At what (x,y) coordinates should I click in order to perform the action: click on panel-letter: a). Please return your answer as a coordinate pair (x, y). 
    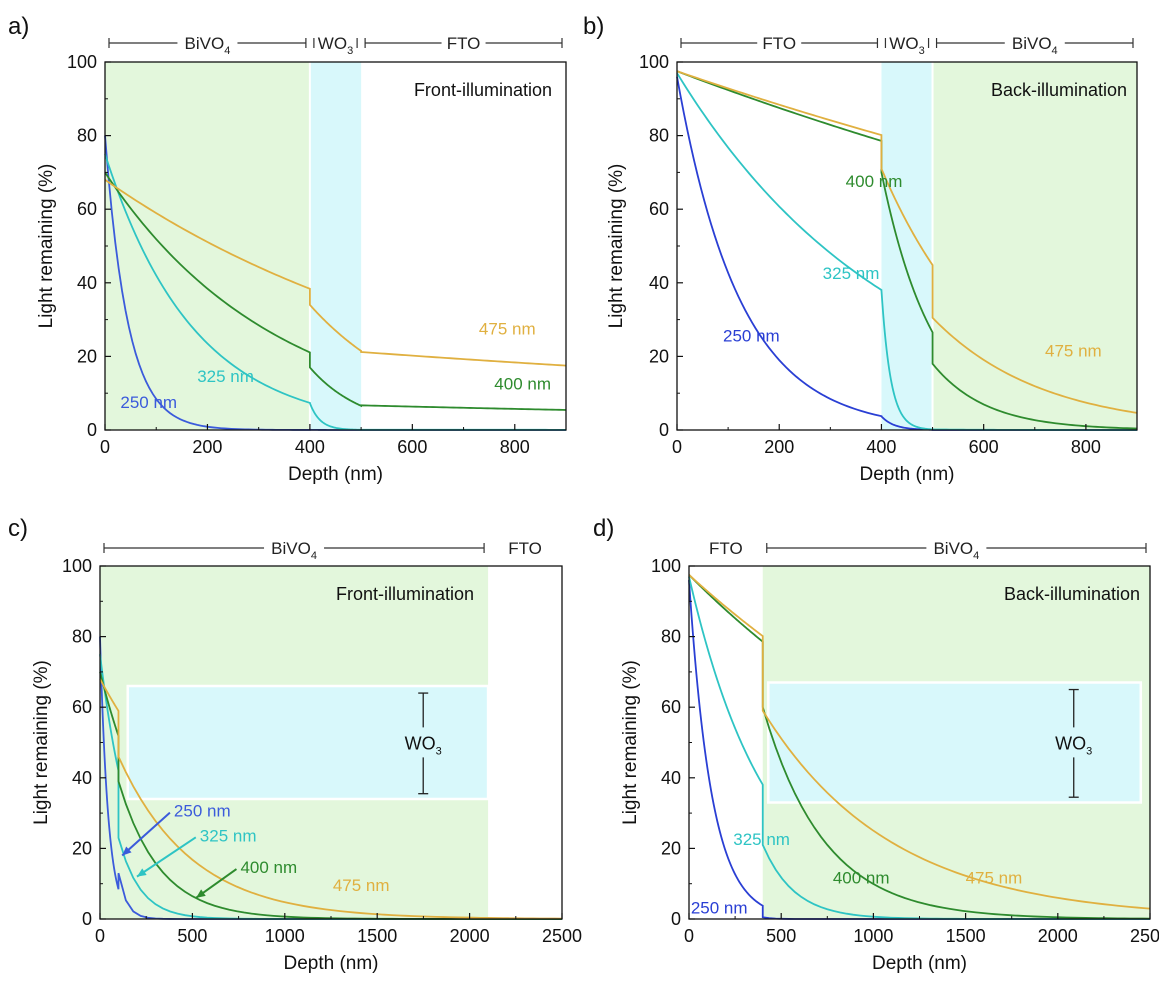
    Looking at the image, I should click on (18, 26).